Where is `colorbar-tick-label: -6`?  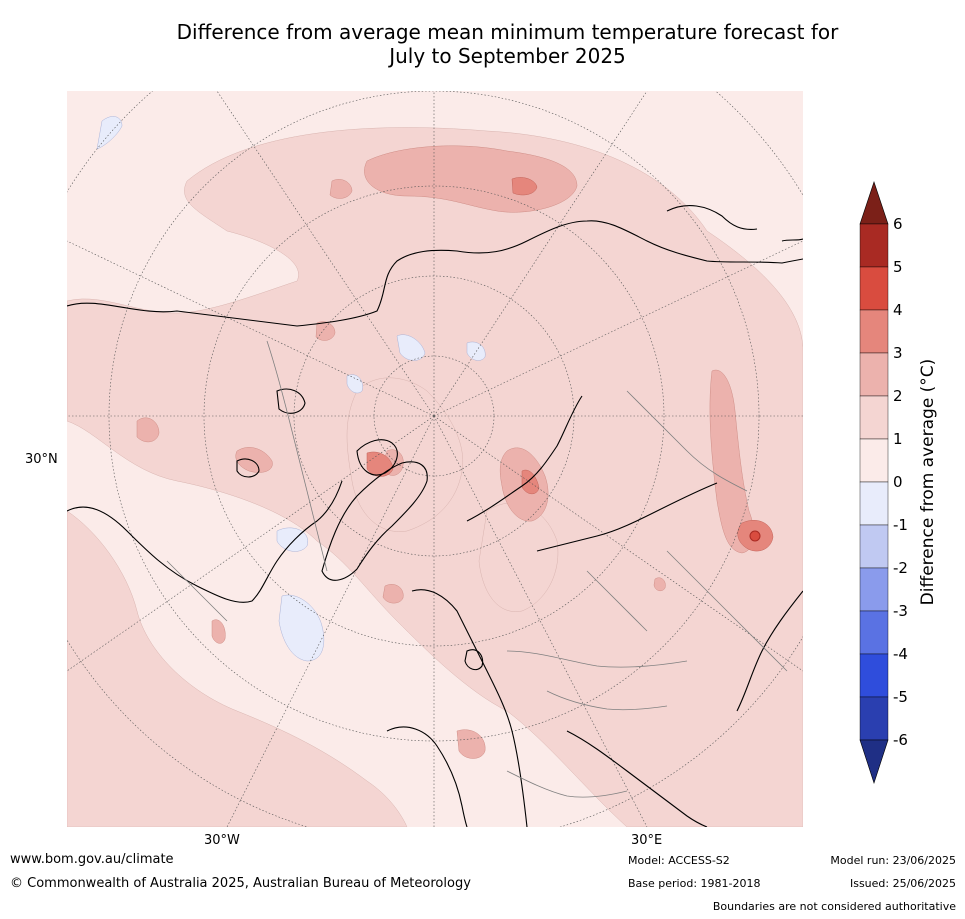
colorbar-tick-label: -6 is located at coordinates (900, 740).